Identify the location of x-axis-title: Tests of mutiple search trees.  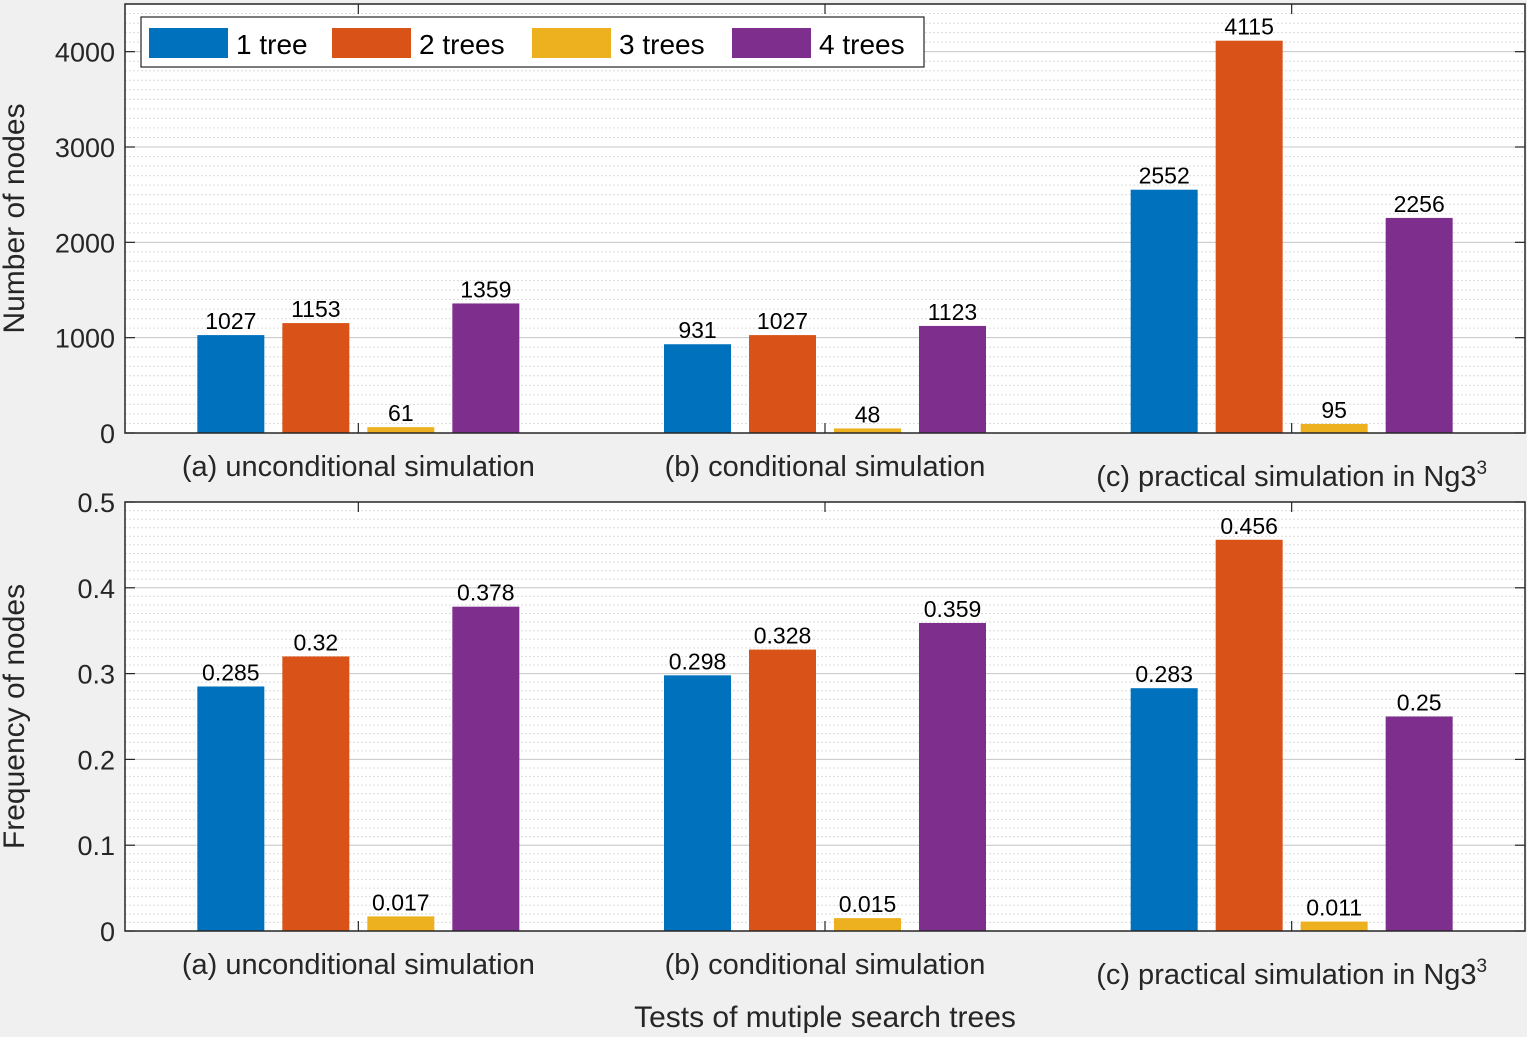
(825, 1017).